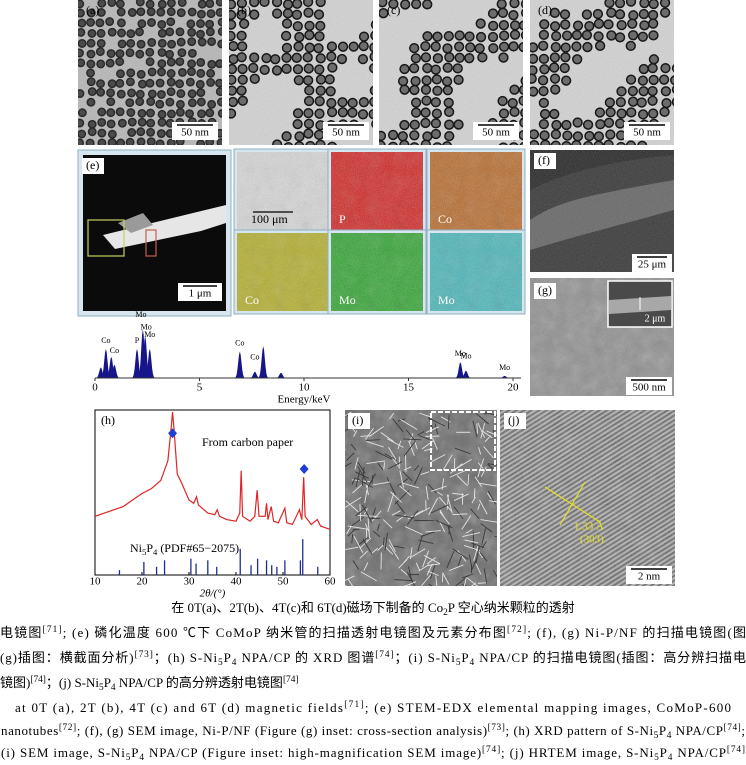  Describe the element at coordinates (150, 72) in the screenshot. I see `tem-image` at that location.